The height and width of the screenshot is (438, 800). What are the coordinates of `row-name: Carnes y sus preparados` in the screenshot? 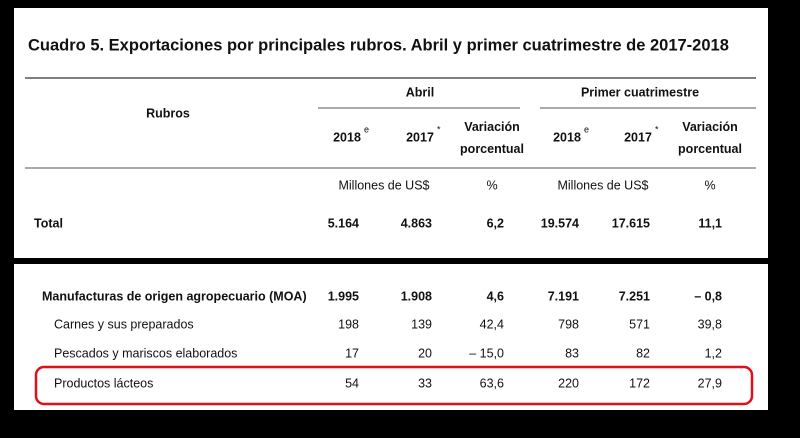 It's located at (124, 324).